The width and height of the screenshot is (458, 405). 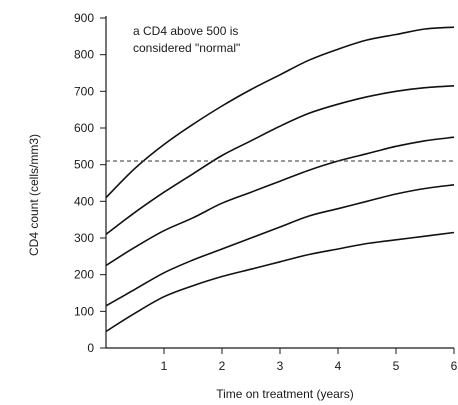 What do you see at coordinates (222, 366) in the screenshot?
I see `x-tick-label-2: 2` at bounding box center [222, 366].